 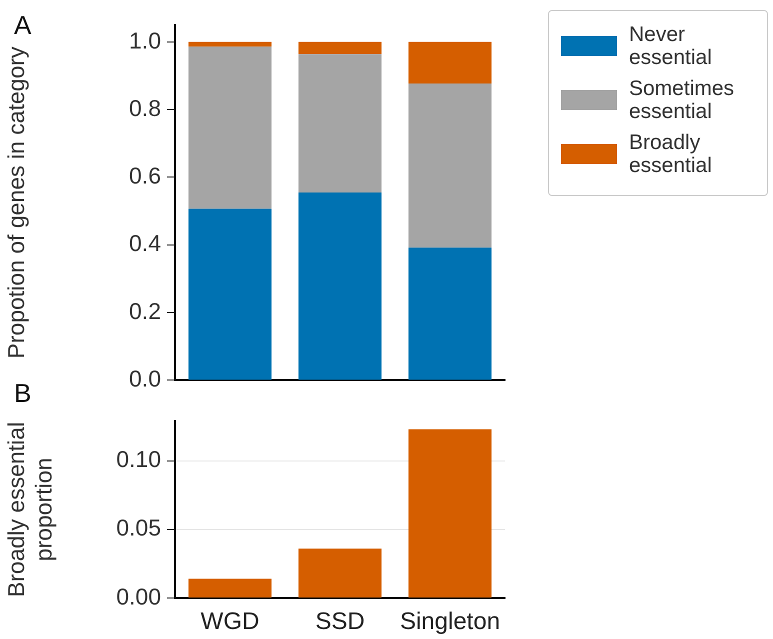 I want to click on legend-label: Broadly essential, so click(x=671, y=154).